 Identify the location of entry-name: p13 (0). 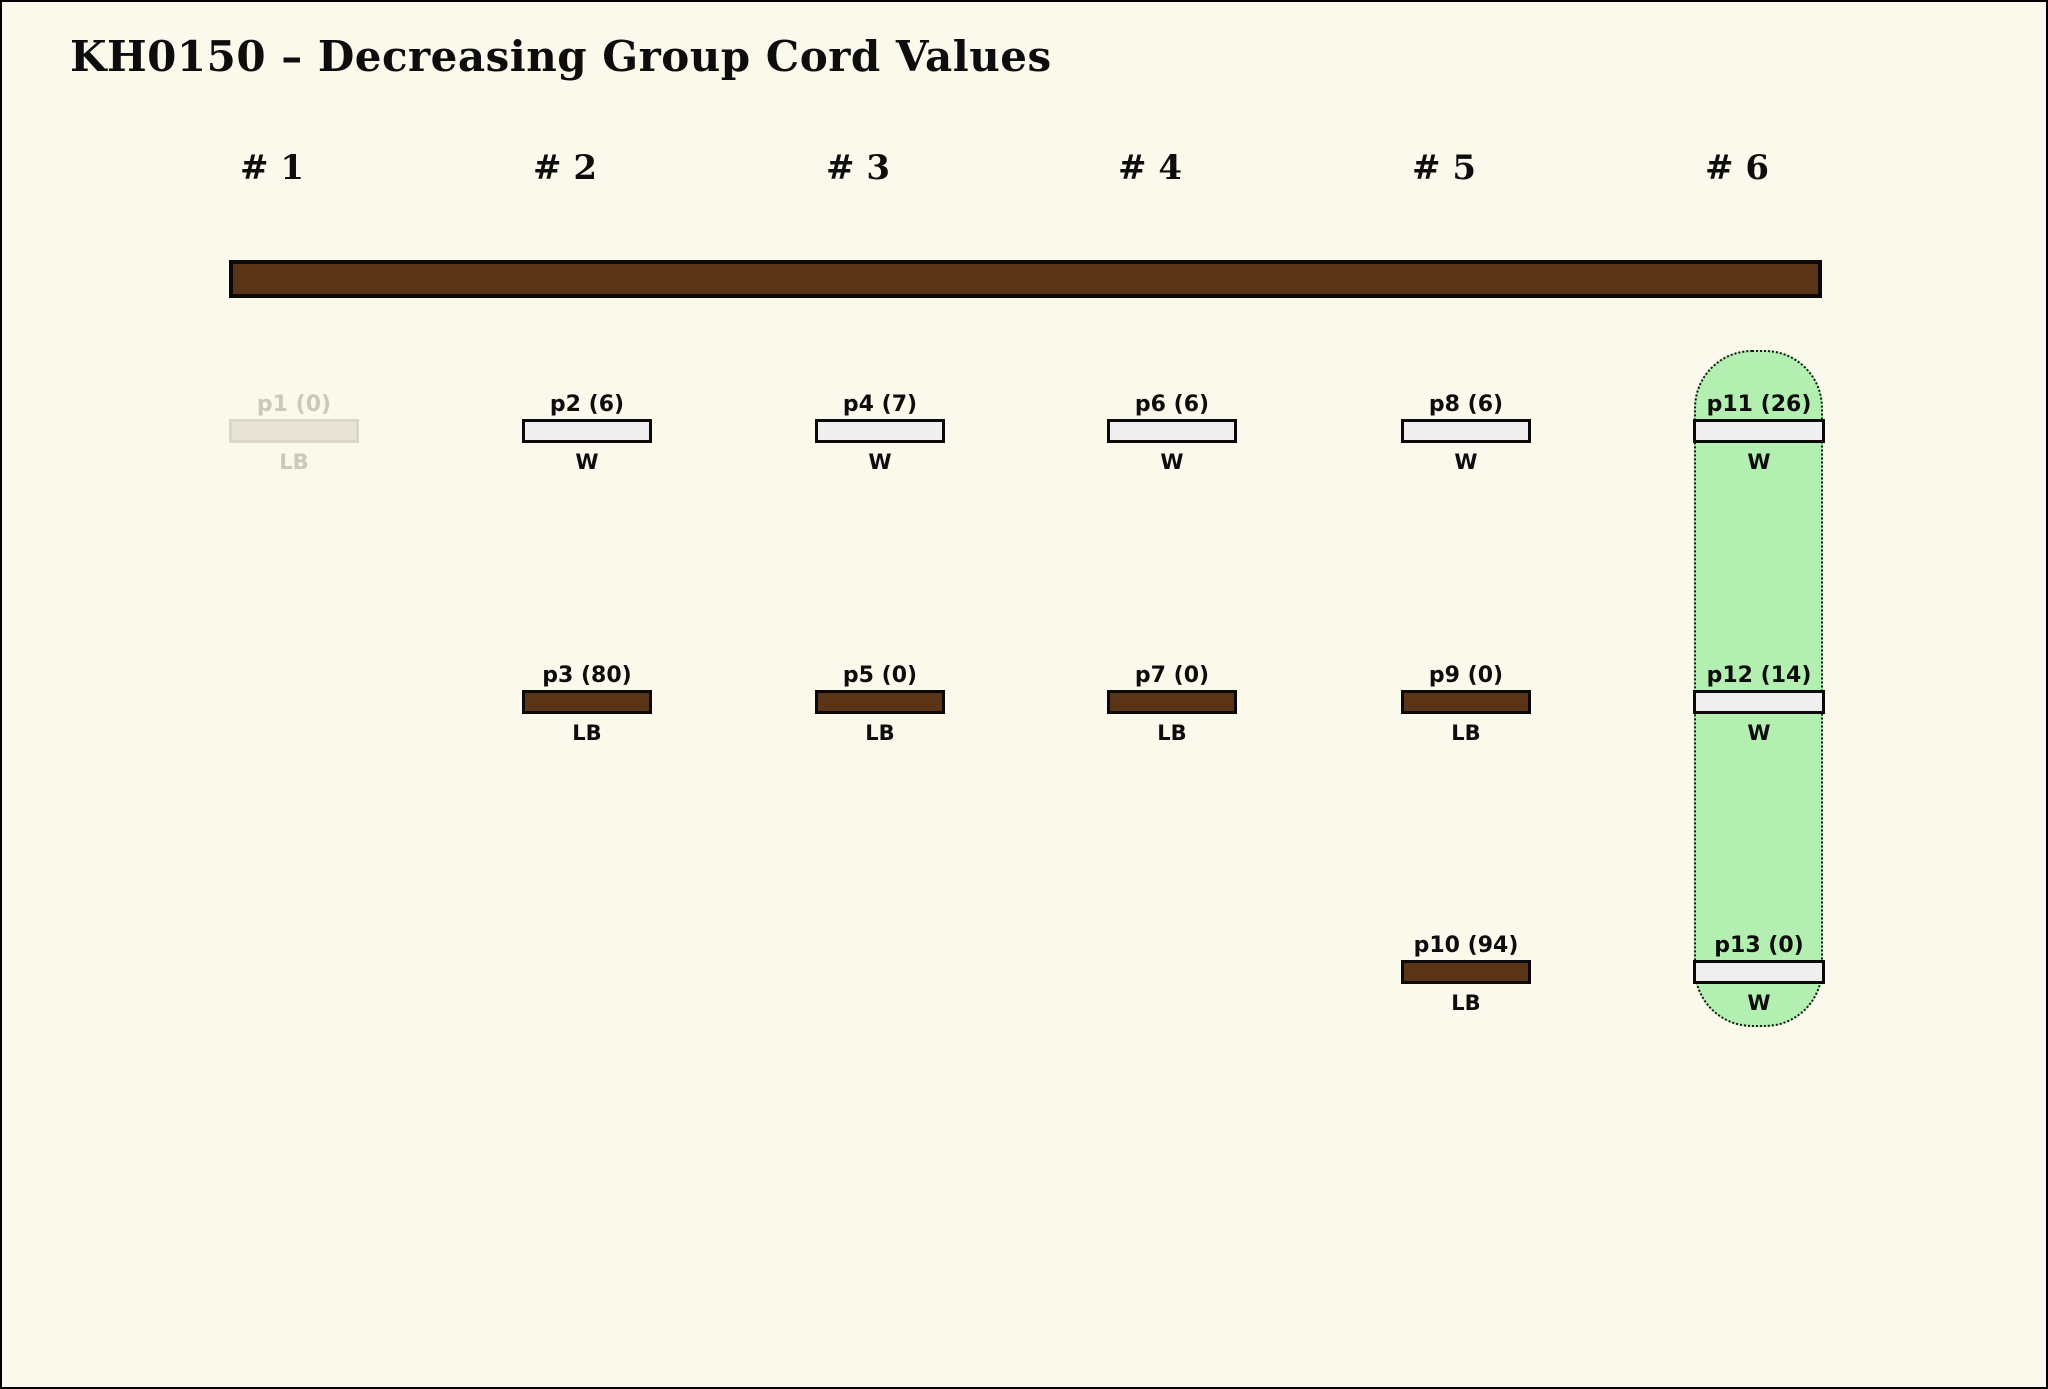
(1759, 945).